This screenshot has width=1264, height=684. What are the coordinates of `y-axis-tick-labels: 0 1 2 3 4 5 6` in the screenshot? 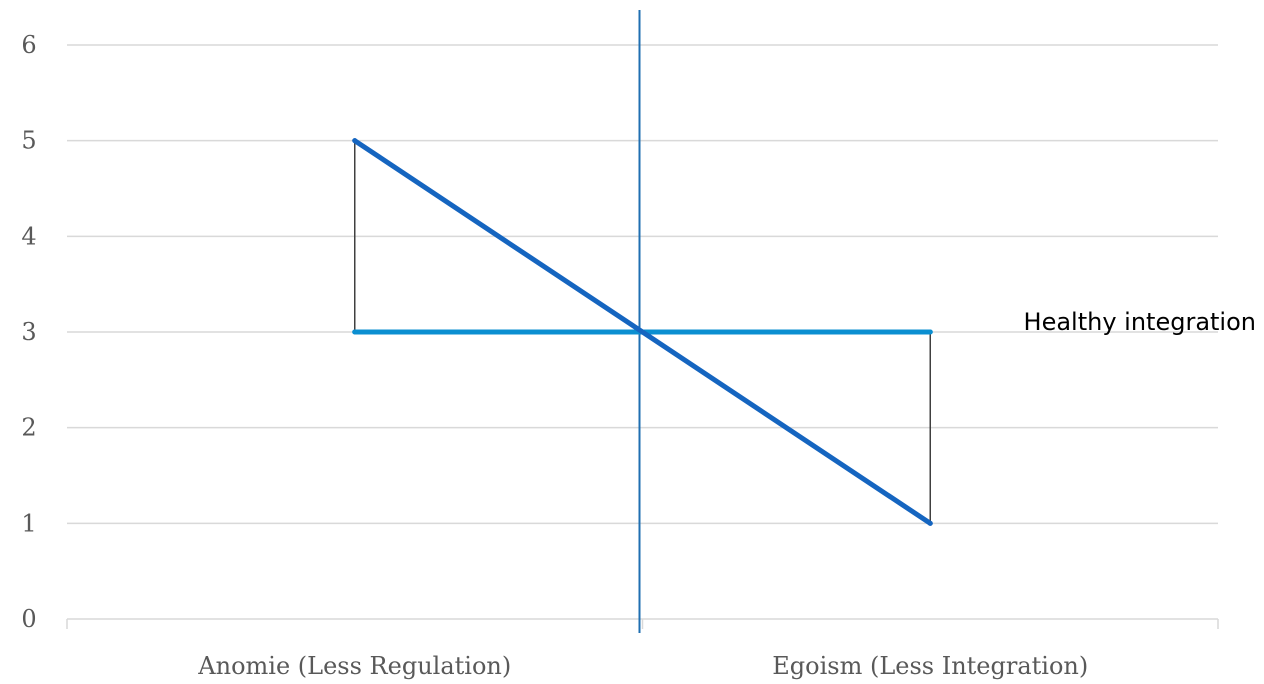 It's located at (28, 332).